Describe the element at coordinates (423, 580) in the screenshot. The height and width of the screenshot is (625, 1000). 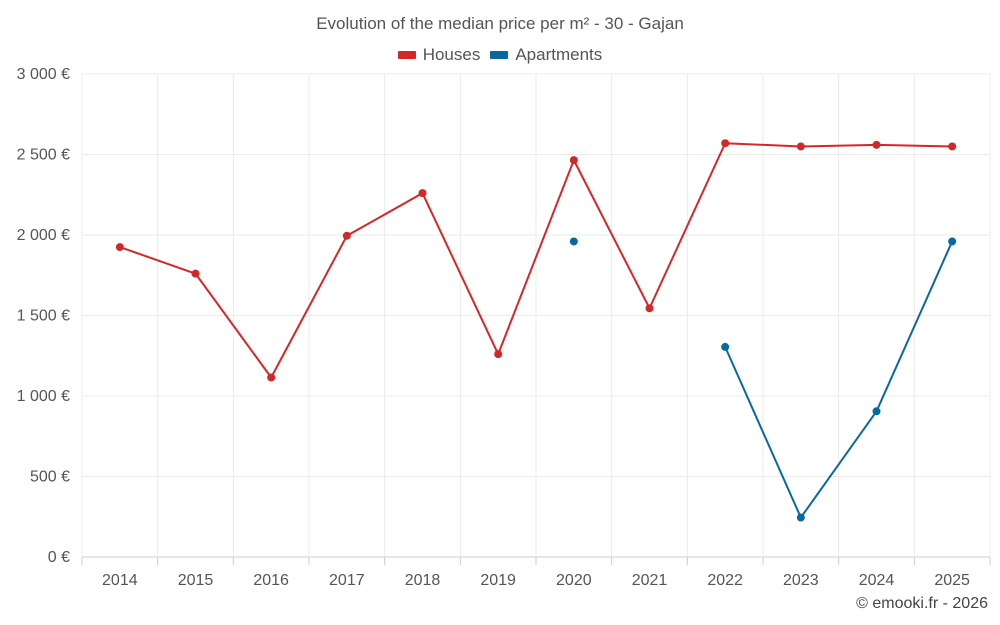
I see `x-tick-label: 2018` at that location.